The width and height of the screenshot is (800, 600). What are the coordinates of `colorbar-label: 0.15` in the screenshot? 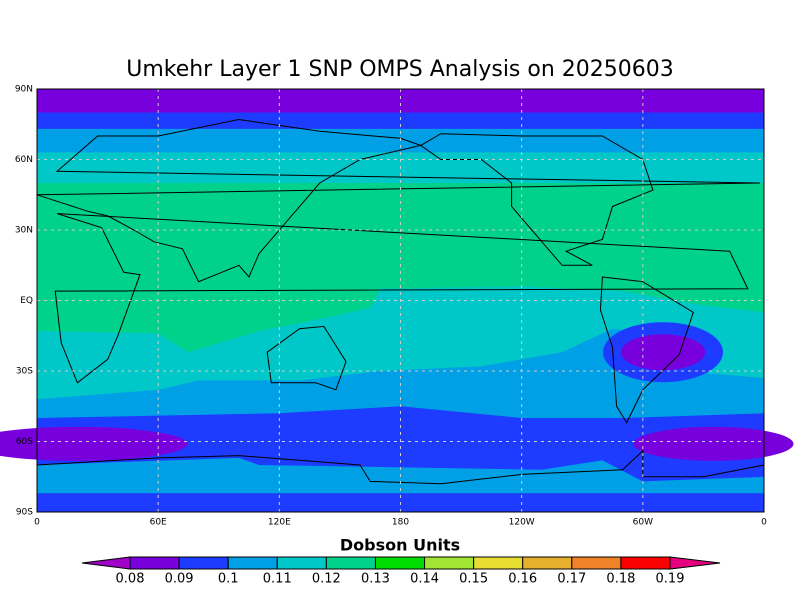 It's located at (473, 579).